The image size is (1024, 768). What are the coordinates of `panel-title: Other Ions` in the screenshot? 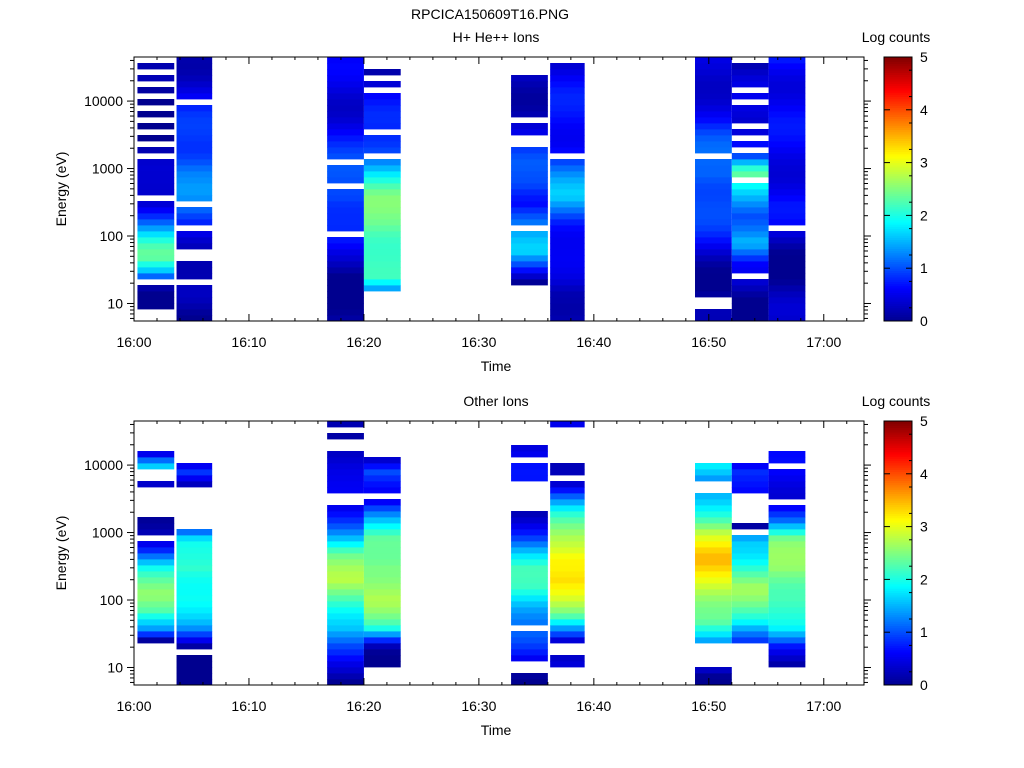 It's located at (495, 401).